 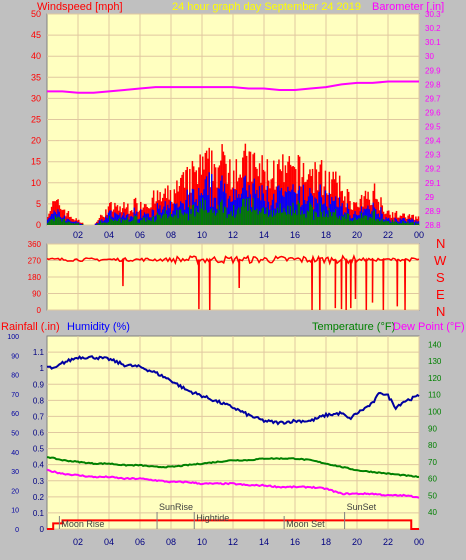 I want to click on baro-ytick-label: 29.6, so click(x=433, y=112).